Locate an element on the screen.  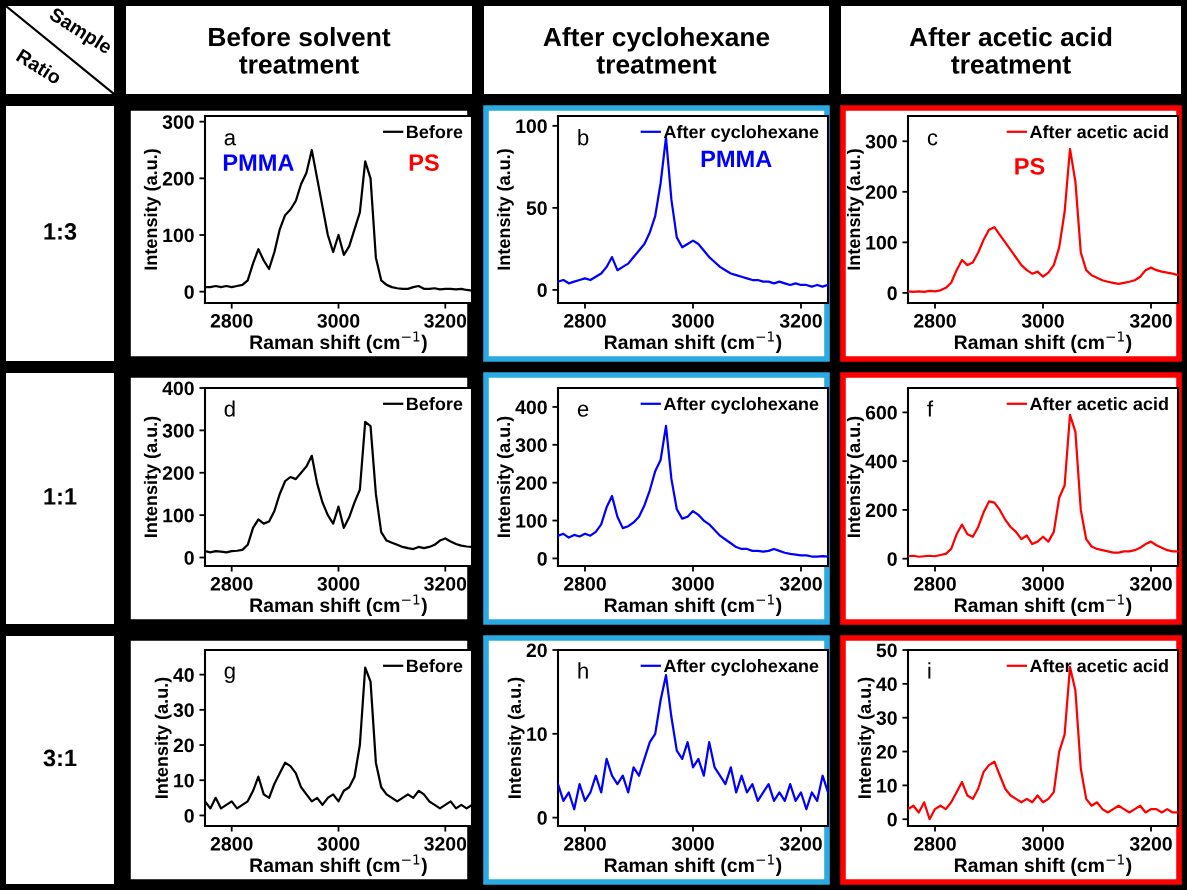
annotation: c is located at coordinates (932, 139).